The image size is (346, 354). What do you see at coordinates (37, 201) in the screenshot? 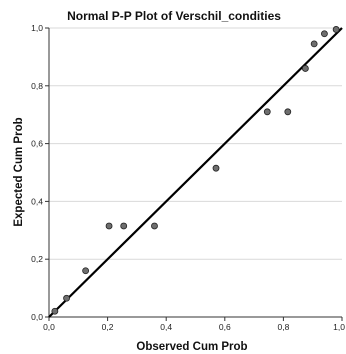
I see `y-tick-label: 0,4` at bounding box center [37, 201].